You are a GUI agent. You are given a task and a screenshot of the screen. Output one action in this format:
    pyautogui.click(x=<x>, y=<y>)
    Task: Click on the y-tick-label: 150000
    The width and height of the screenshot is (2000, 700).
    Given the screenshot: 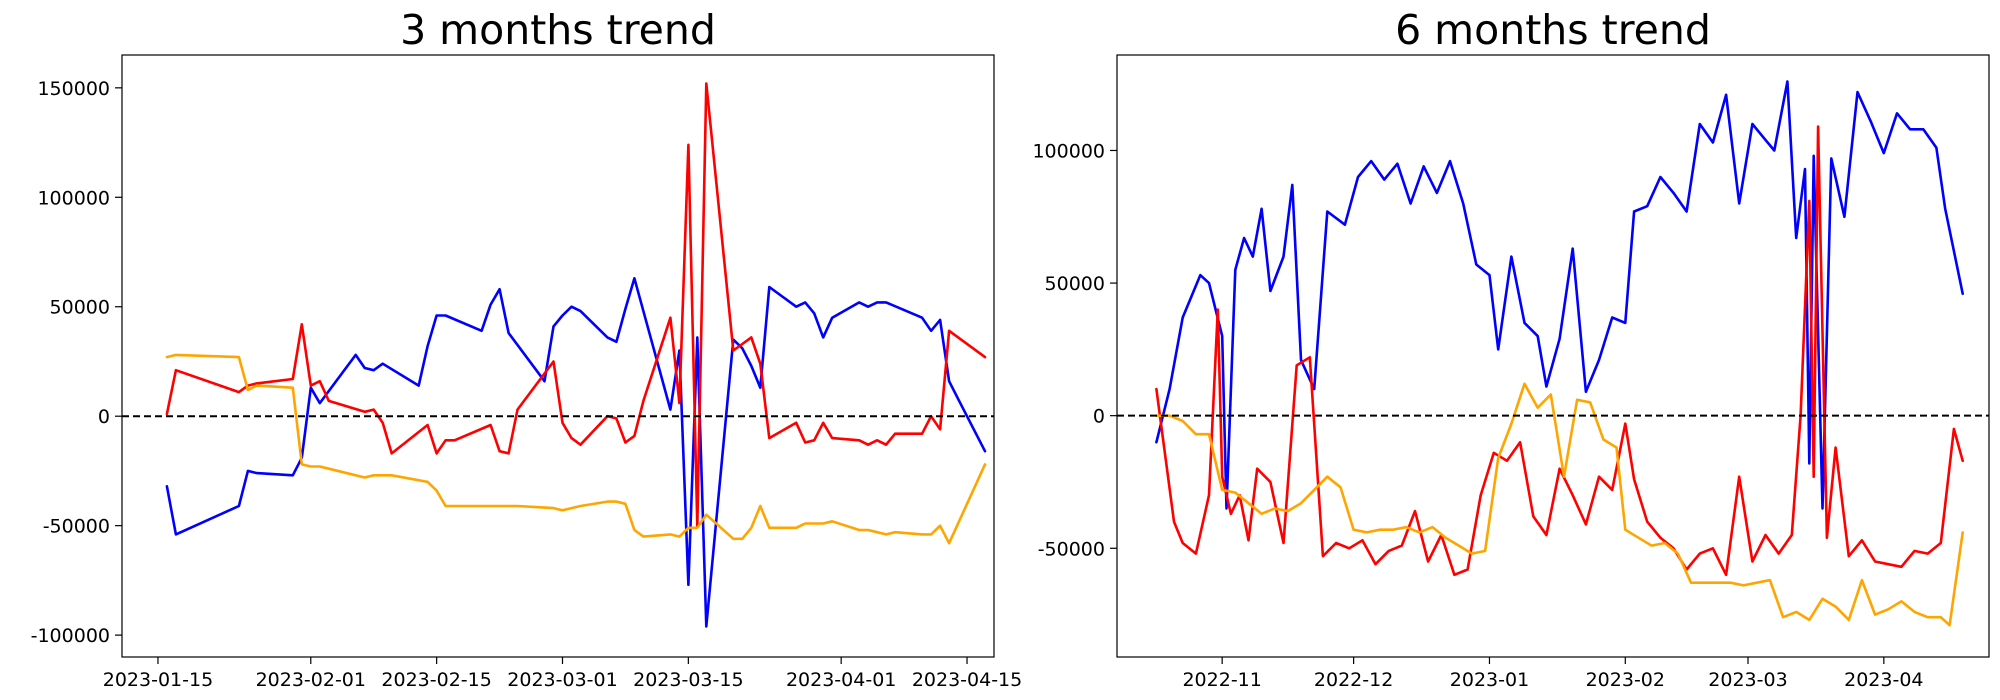 What is the action you would take?
    pyautogui.click(x=73, y=89)
    